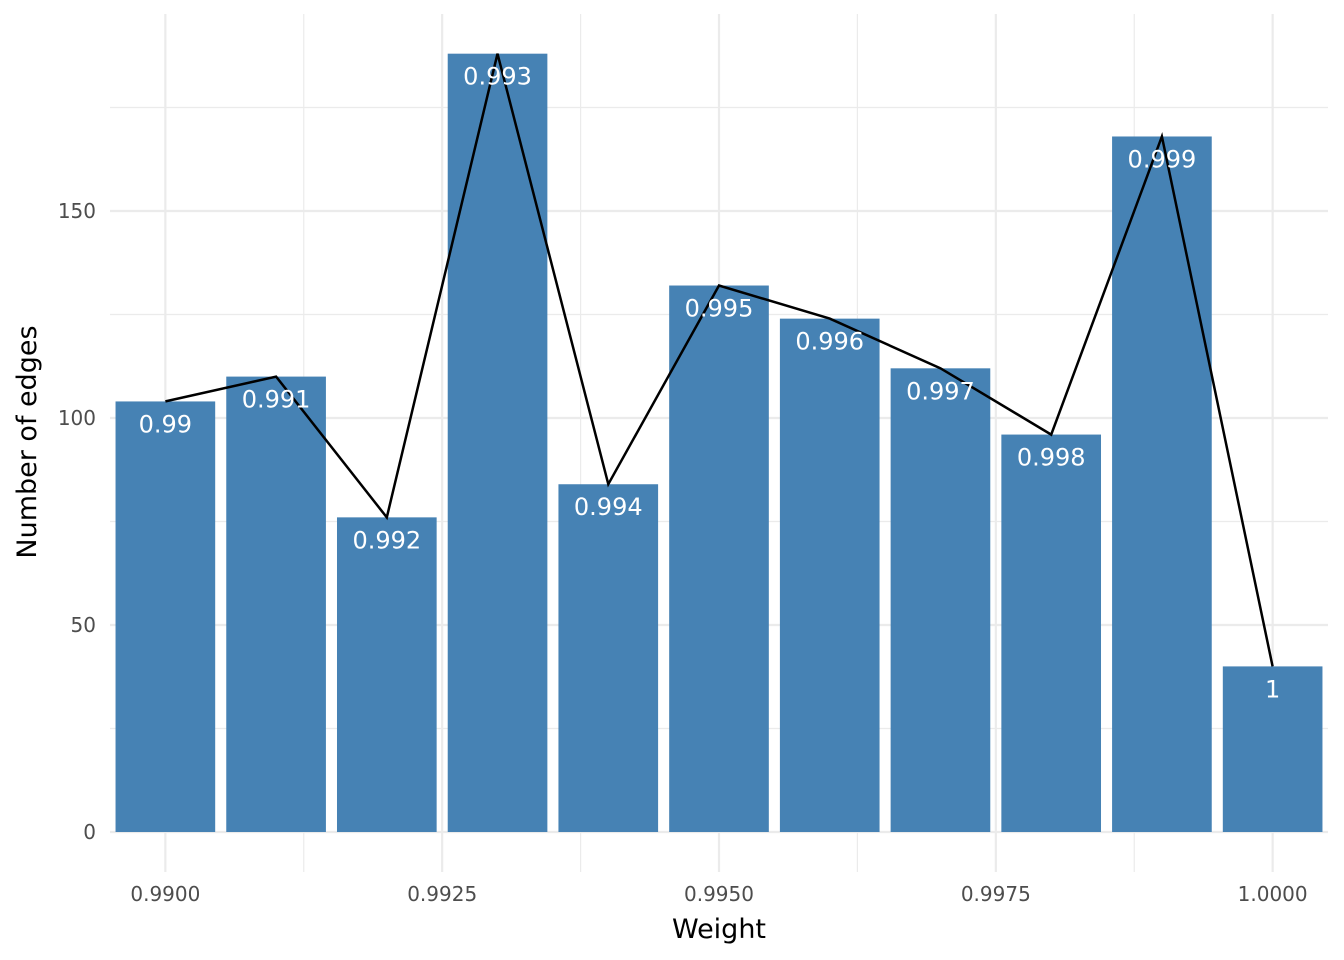 The image size is (1344, 960). What do you see at coordinates (1273, 894) in the screenshot?
I see `x-tick-label: 1.0000` at bounding box center [1273, 894].